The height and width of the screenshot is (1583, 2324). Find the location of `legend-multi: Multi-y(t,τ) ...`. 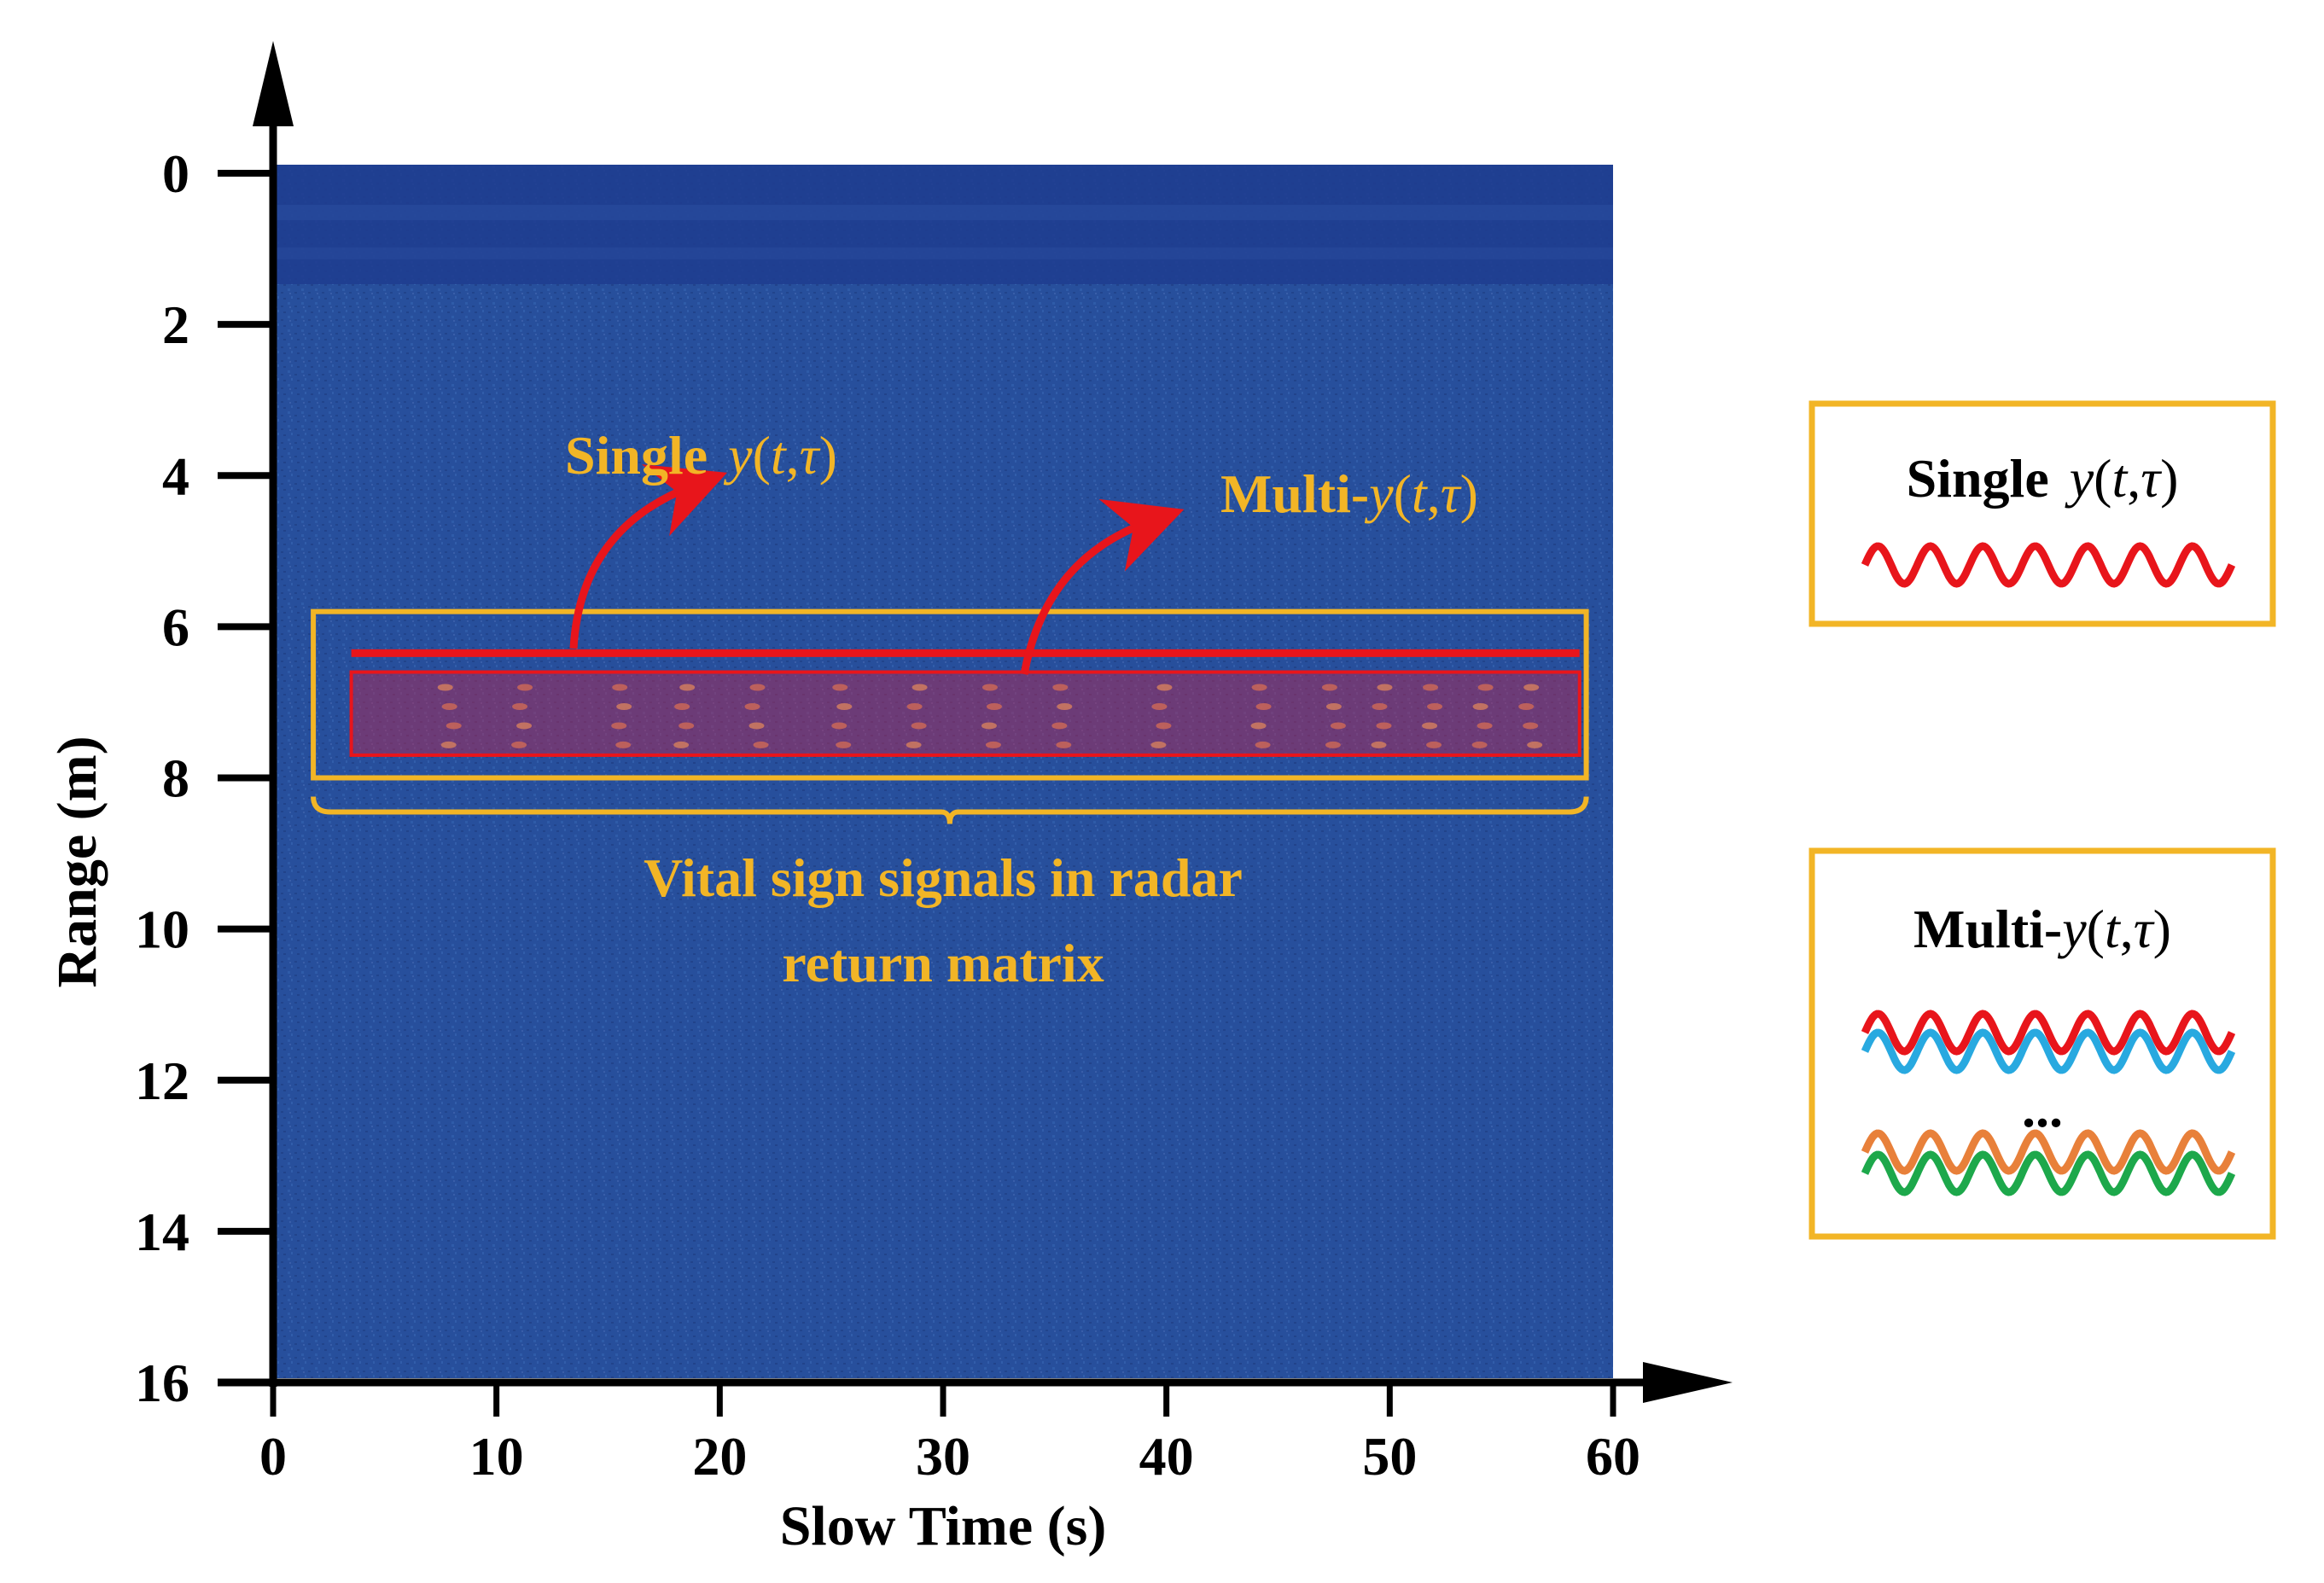

legend-multi: Multi-y(t,τ) ... is located at coordinates (2042, 1043).